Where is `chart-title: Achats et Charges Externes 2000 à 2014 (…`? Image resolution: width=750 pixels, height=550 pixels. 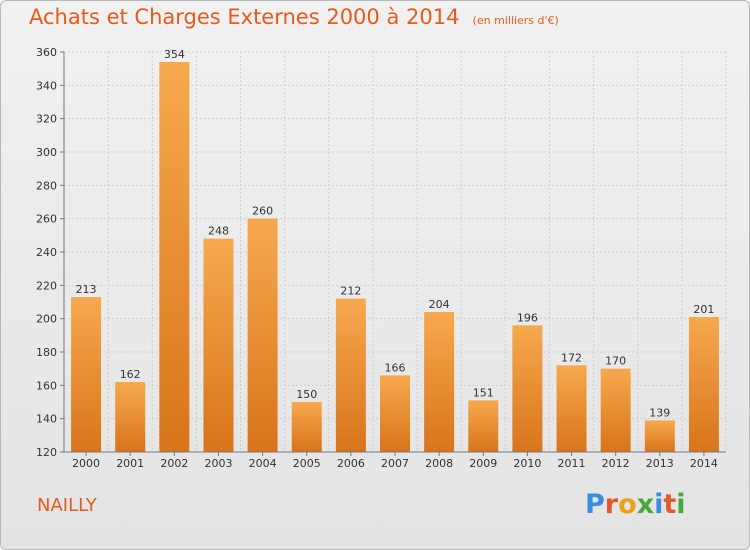 chart-title: Achats et Charges Externes 2000 à 2014 (… is located at coordinates (294, 17).